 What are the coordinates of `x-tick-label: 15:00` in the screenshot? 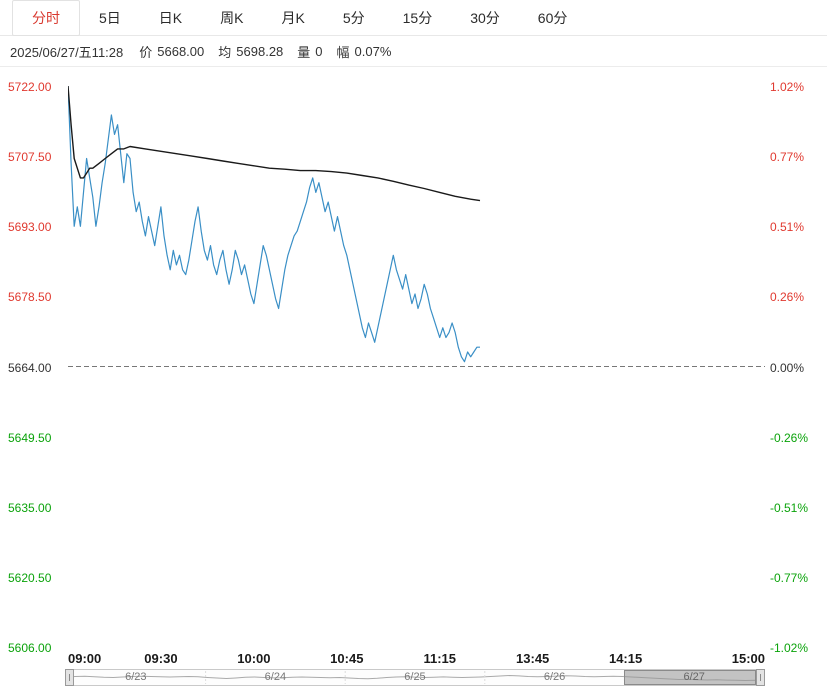 It's located at (748, 658).